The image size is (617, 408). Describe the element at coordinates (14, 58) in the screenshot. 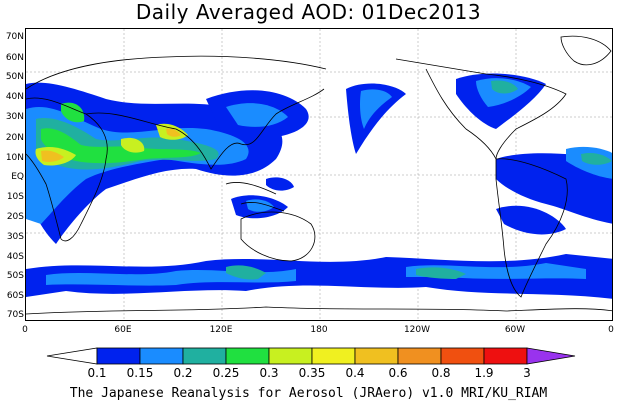

I see `lat-label: 60N` at that location.